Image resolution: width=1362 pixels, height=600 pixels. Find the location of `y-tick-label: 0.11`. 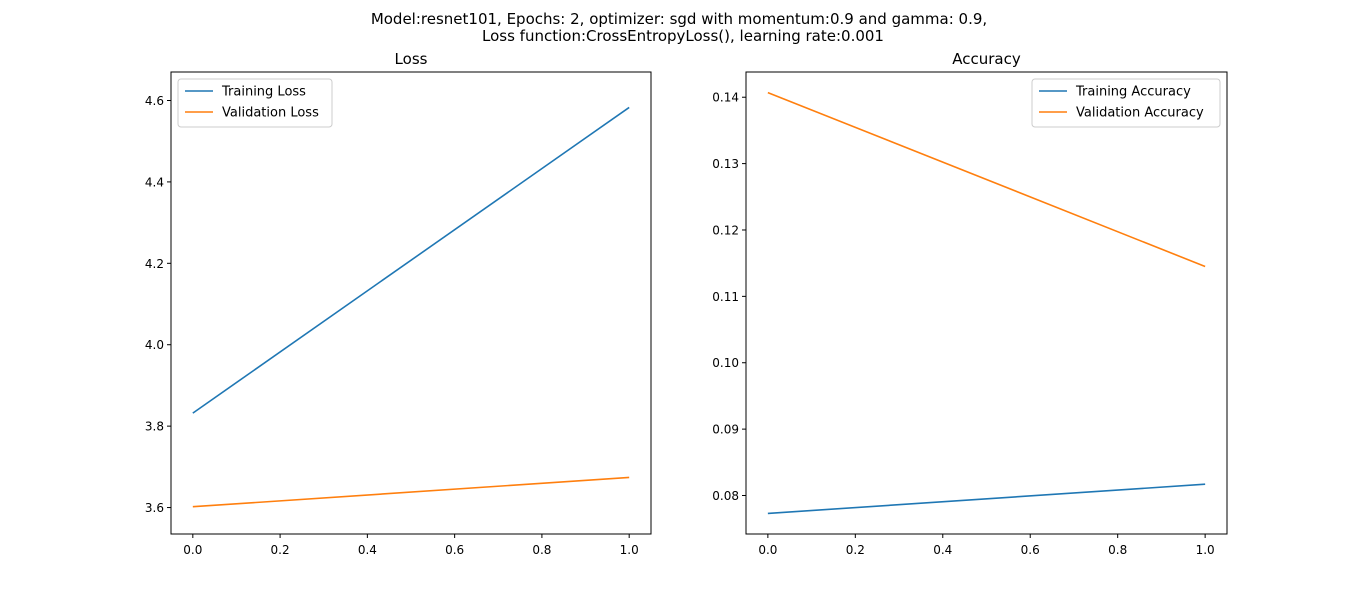

y-tick-label: 0.11 is located at coordinates (725, 297).